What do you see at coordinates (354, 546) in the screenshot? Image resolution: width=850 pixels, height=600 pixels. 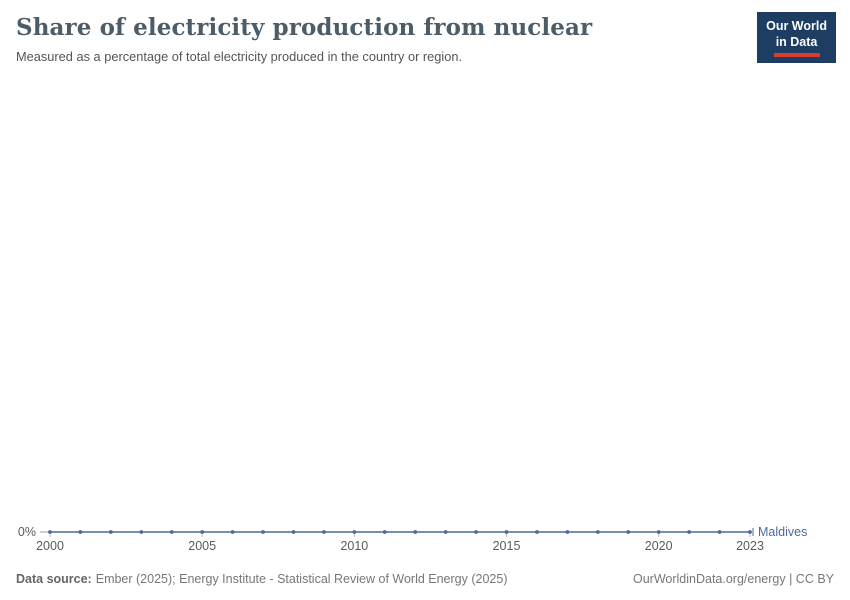 I see `x-tick-label: 2010` at bounding box center [354, 546].